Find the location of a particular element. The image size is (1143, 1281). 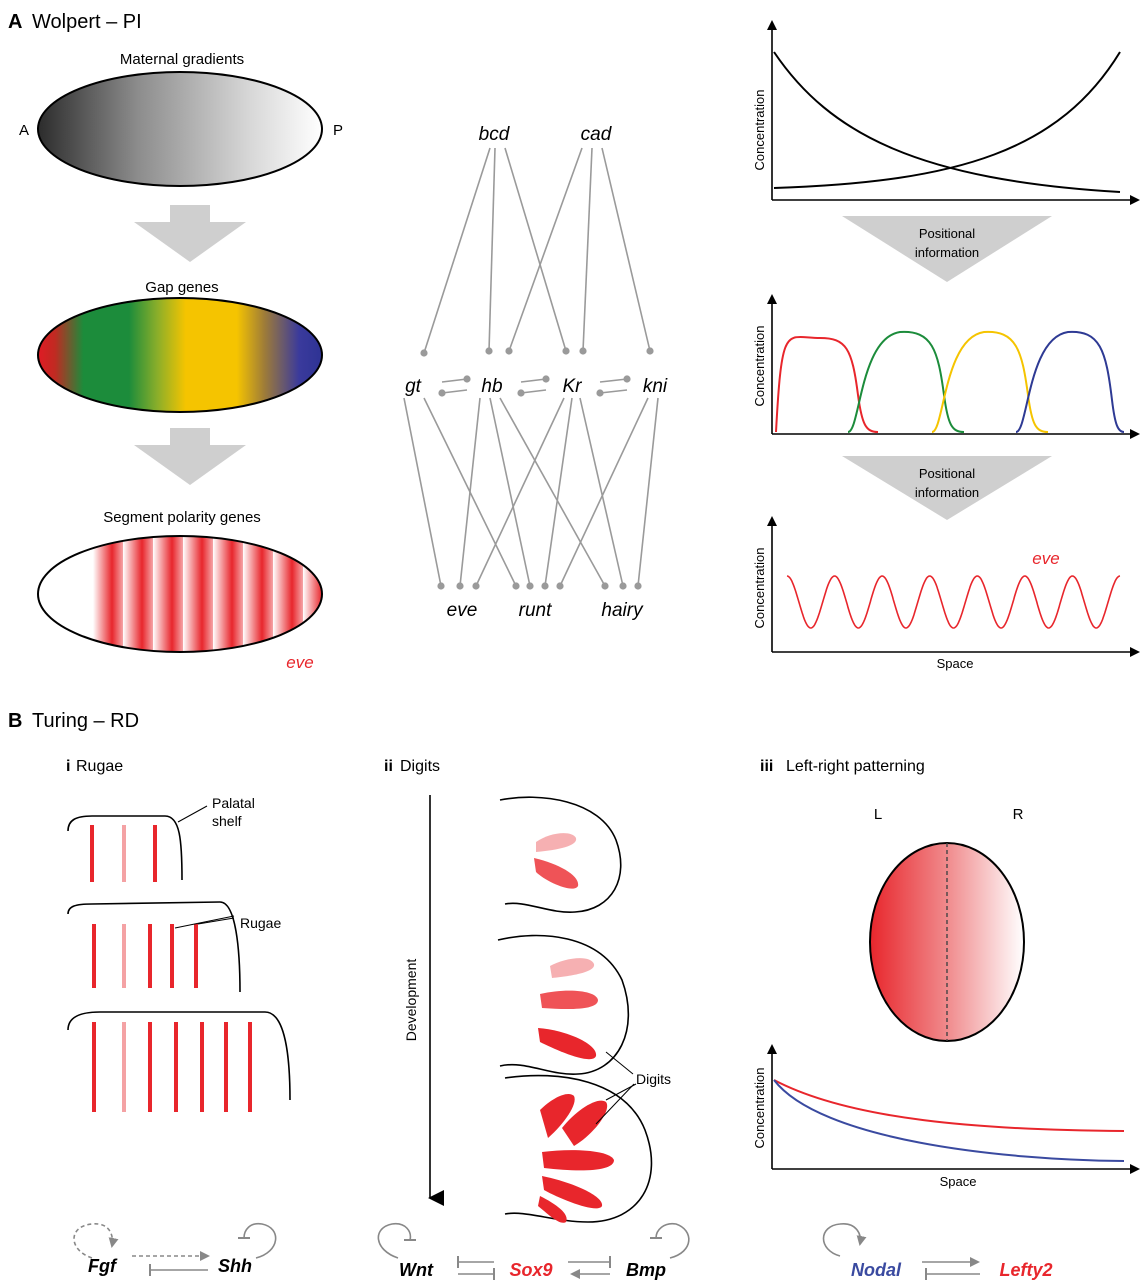

edge-kr-runt is located at coordinates (557, 493).